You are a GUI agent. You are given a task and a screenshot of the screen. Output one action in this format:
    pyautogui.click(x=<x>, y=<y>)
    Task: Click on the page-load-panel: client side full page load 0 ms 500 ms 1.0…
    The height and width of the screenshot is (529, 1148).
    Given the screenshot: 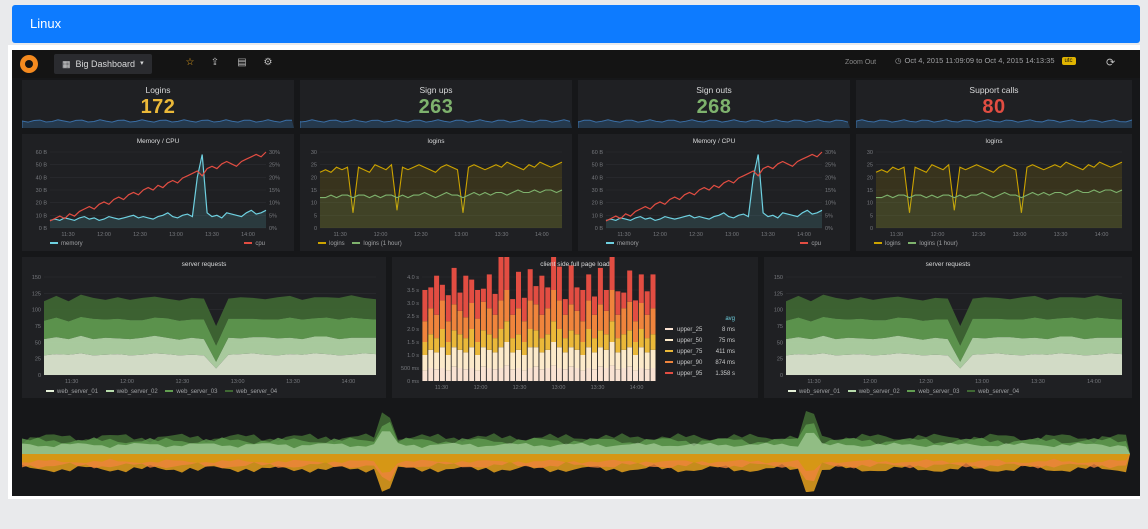 What is the action you would take?
    pyautogui.click(x=575, y=327)
    